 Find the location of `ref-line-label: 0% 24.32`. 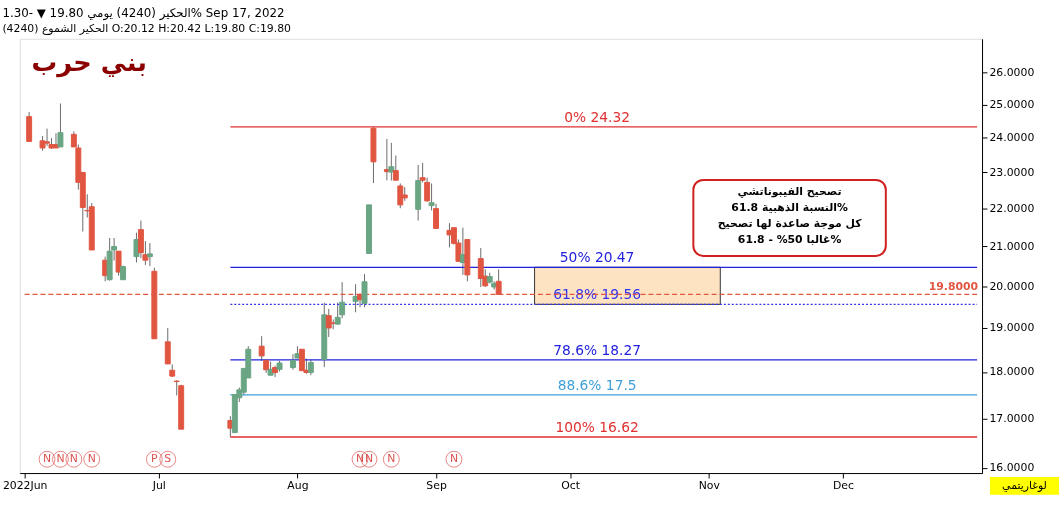

ref-line-label: 0% 24.32 is located at coordinates (597, 117).